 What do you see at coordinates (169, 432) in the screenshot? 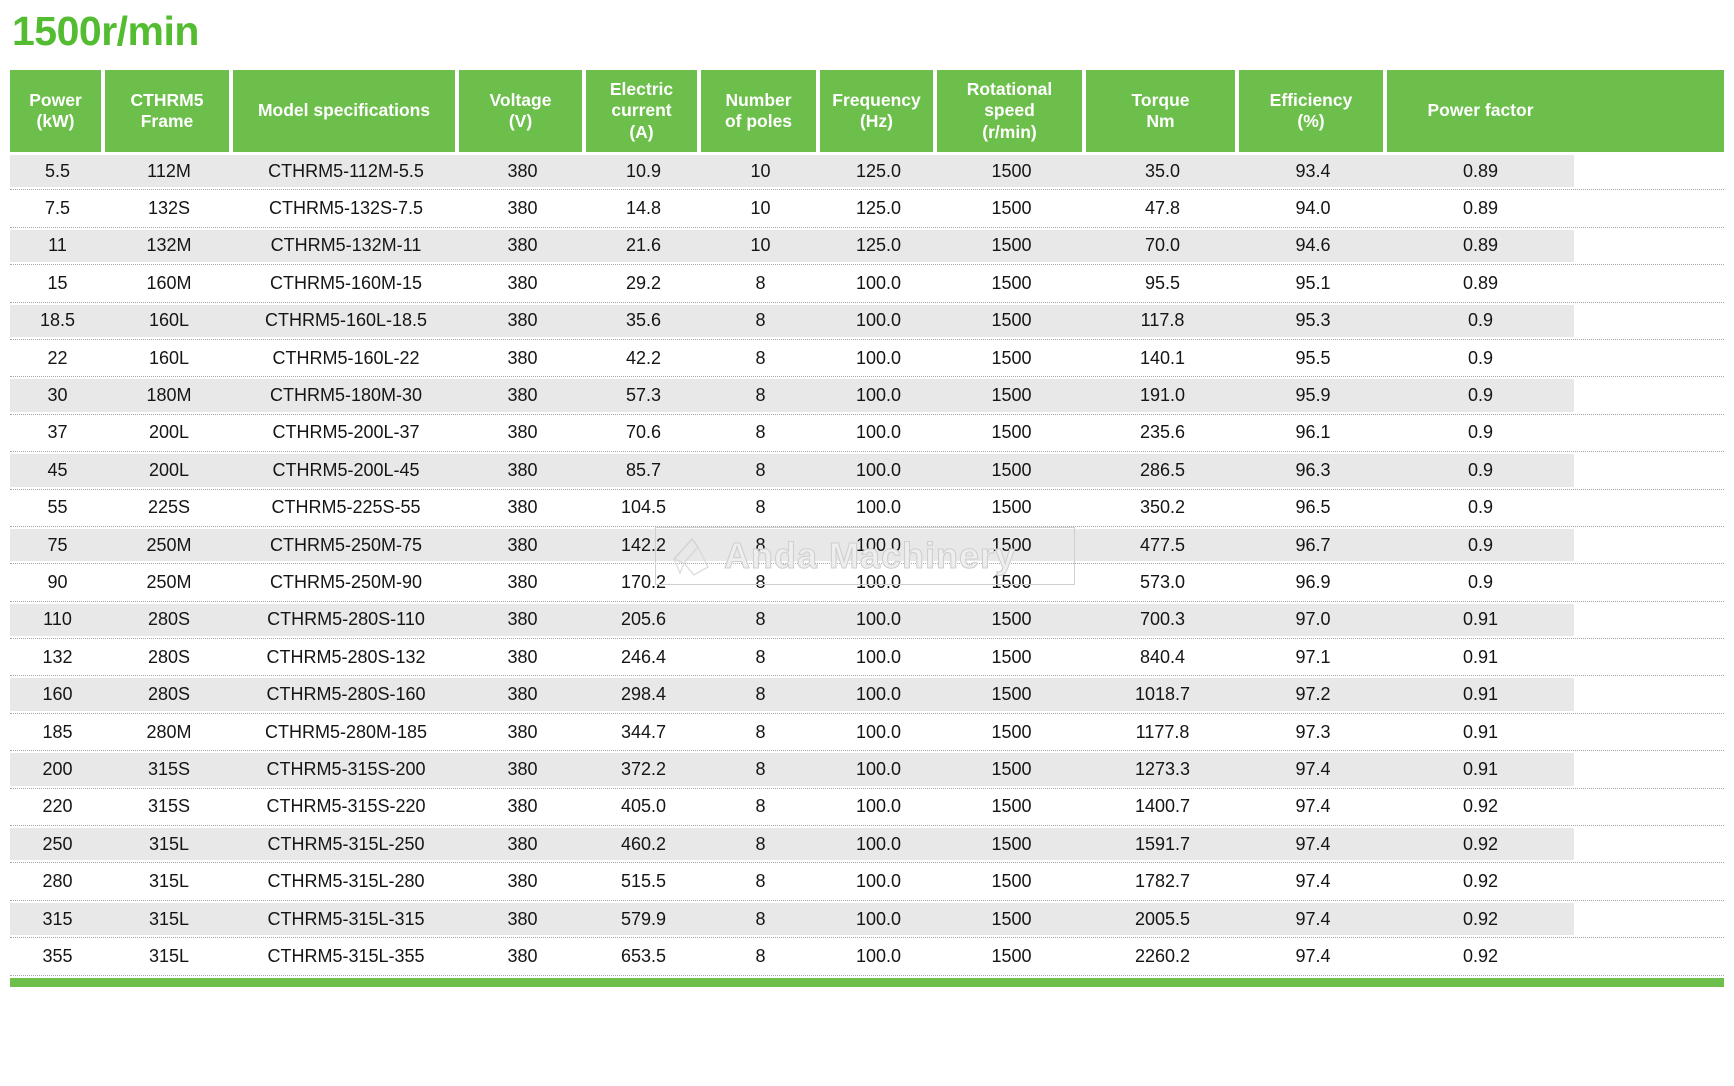
I see `table-cell: 200L` at bounding box center [169, 432].